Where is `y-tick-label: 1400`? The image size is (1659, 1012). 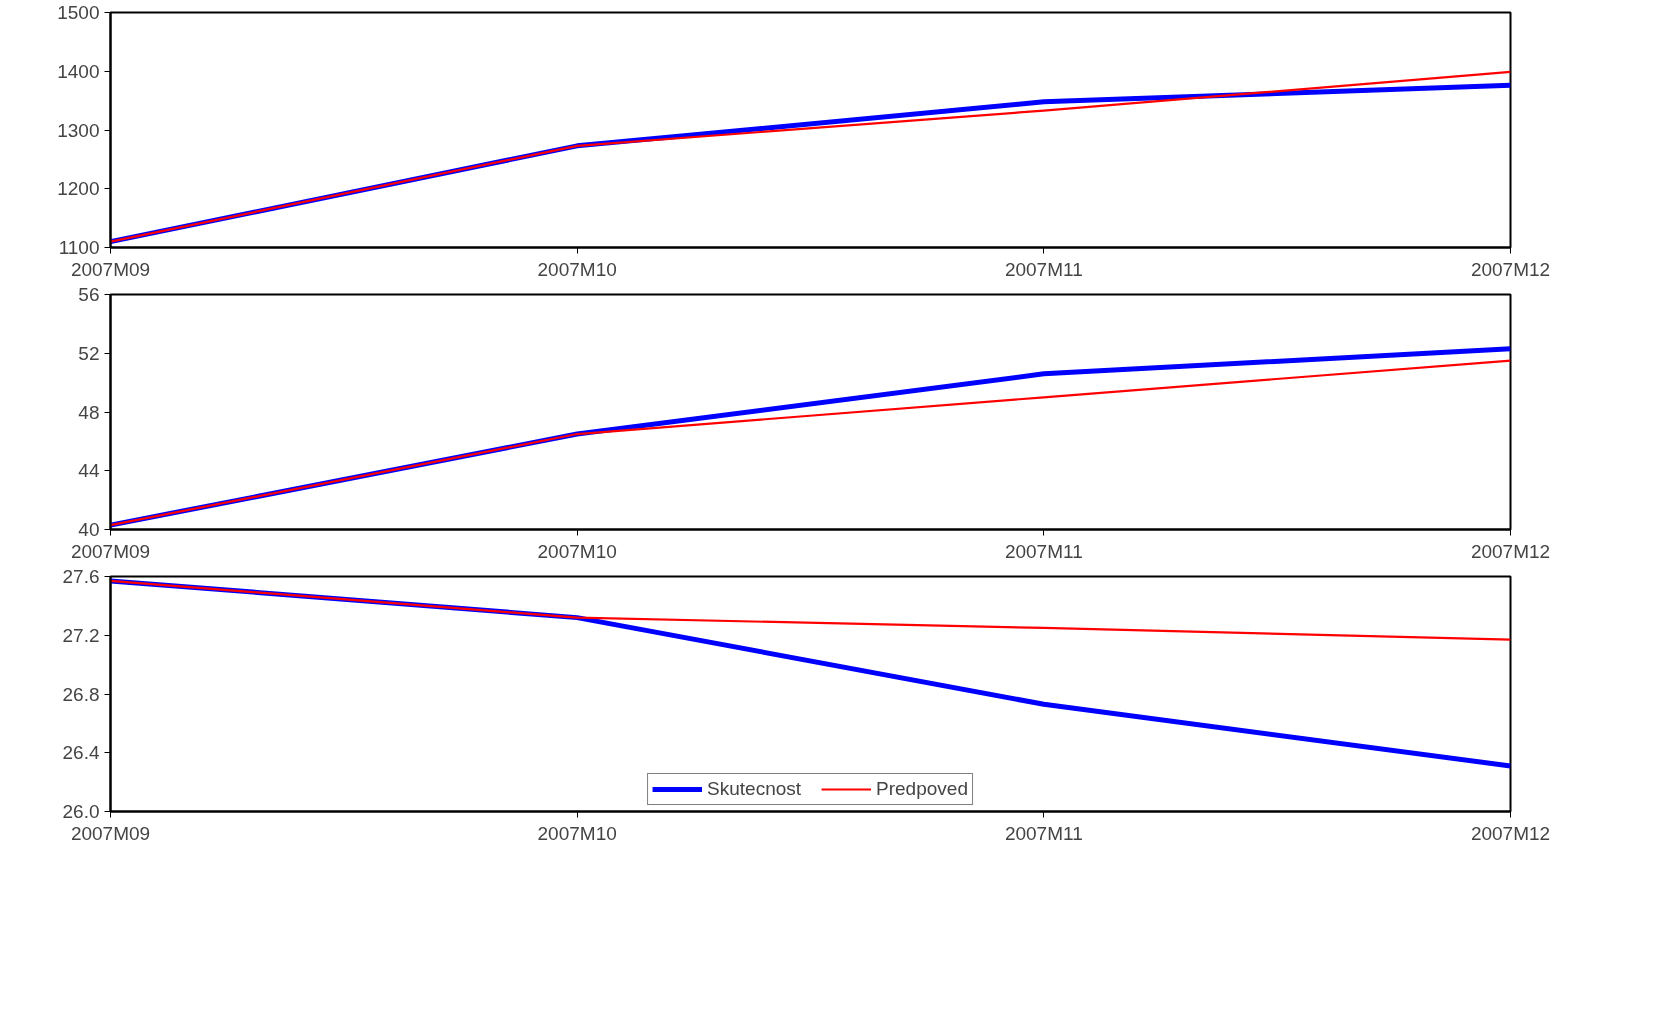 y-tick-label: 1400 is located at coordinates (78, 71).